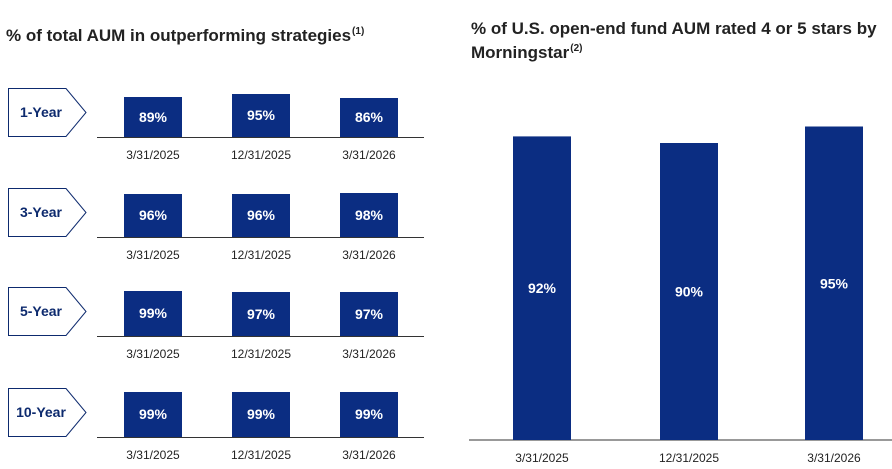  I want to click on bar: 95%, so click(261, 115).